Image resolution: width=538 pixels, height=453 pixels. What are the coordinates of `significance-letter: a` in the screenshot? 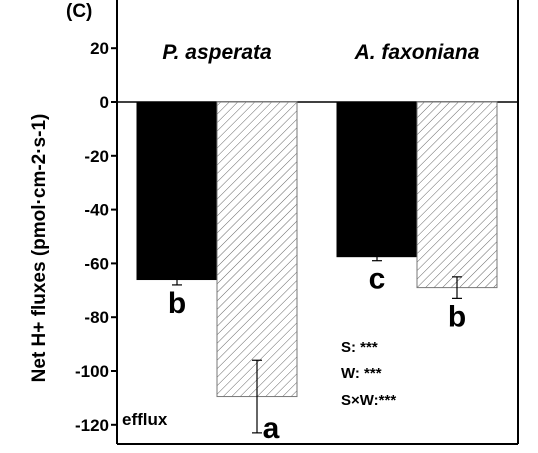 It's located at (271, 428).